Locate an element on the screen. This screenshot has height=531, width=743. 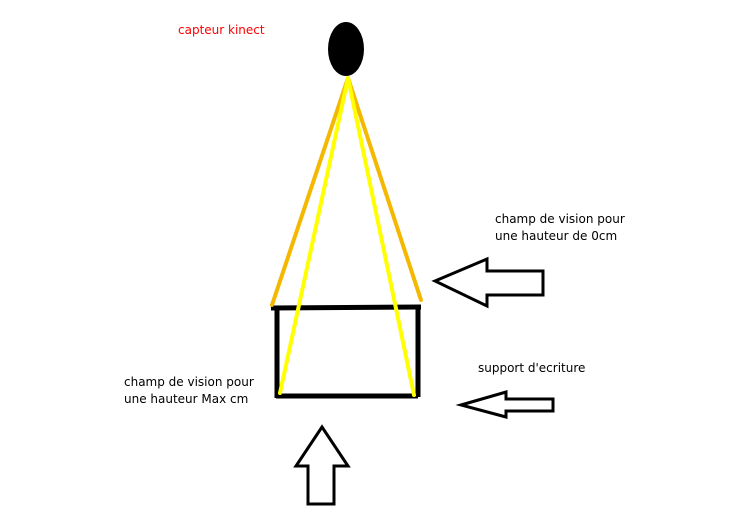
sensor-label: capteur kinect is located at coordinates (221, 30).